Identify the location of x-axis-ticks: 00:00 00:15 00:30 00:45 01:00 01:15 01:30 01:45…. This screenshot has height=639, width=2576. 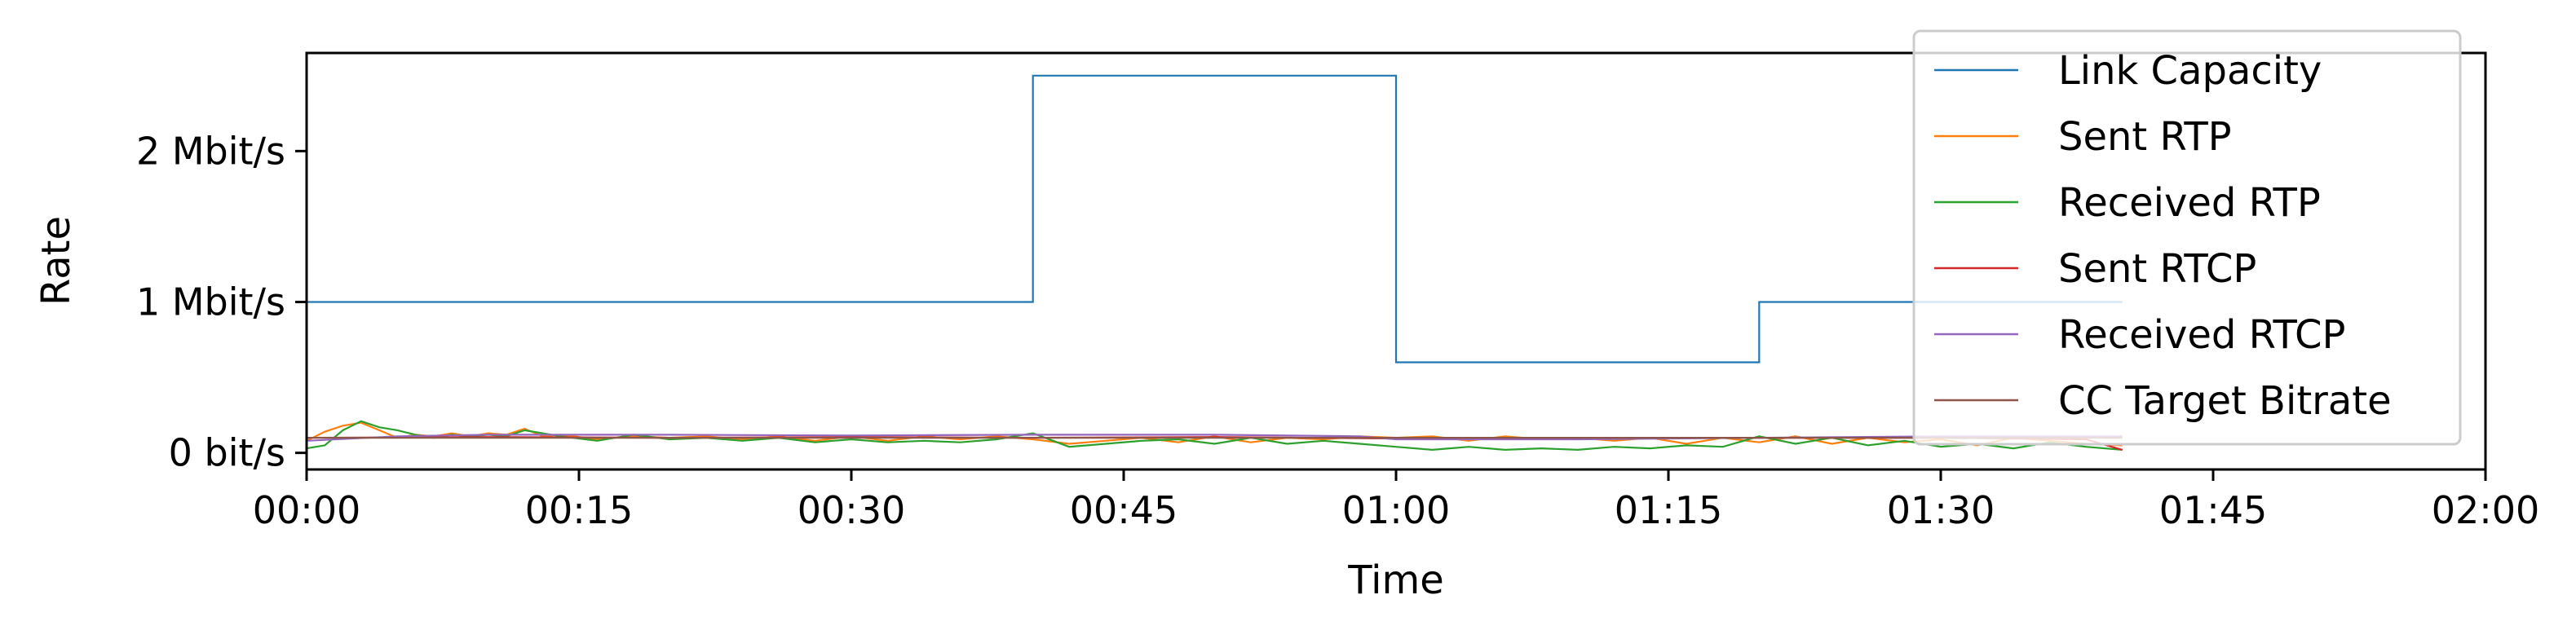
(1396, 500).